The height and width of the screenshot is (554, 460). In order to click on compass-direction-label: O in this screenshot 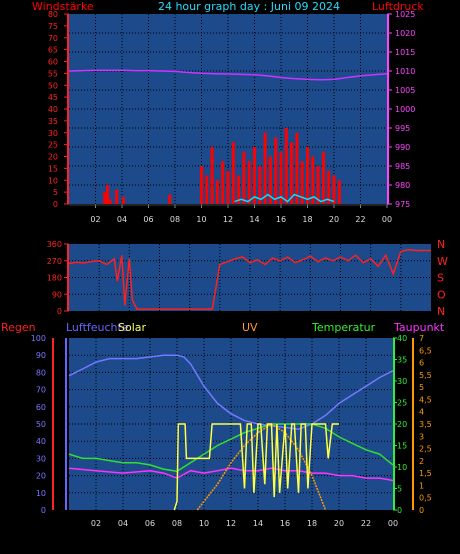, I will do `click(441, 294)`.